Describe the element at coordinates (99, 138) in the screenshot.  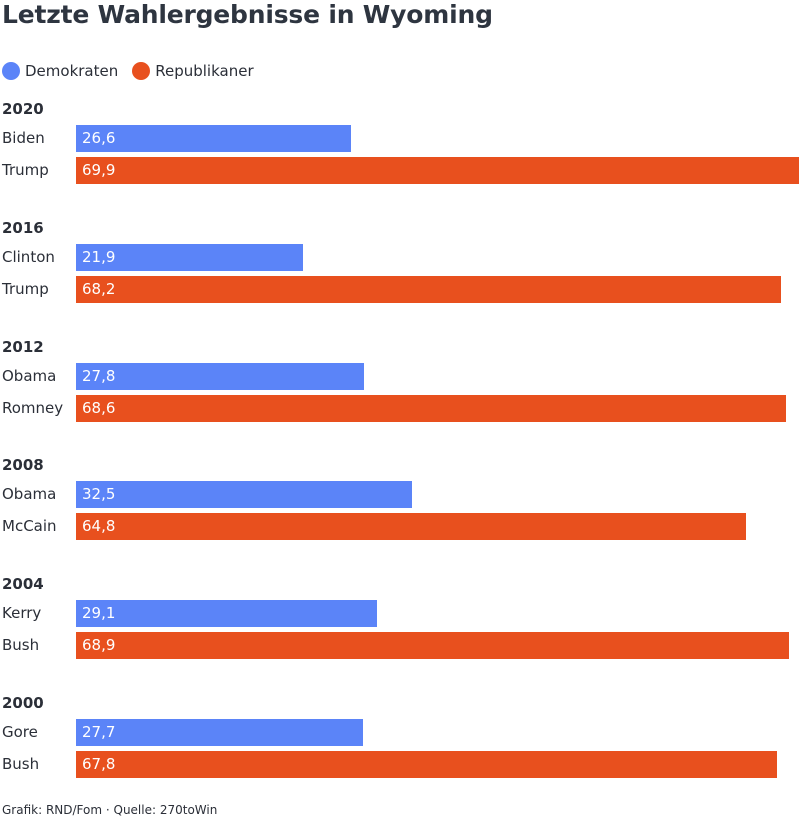
I see `bar-value-label-2020-biden: 26,6` at that location.